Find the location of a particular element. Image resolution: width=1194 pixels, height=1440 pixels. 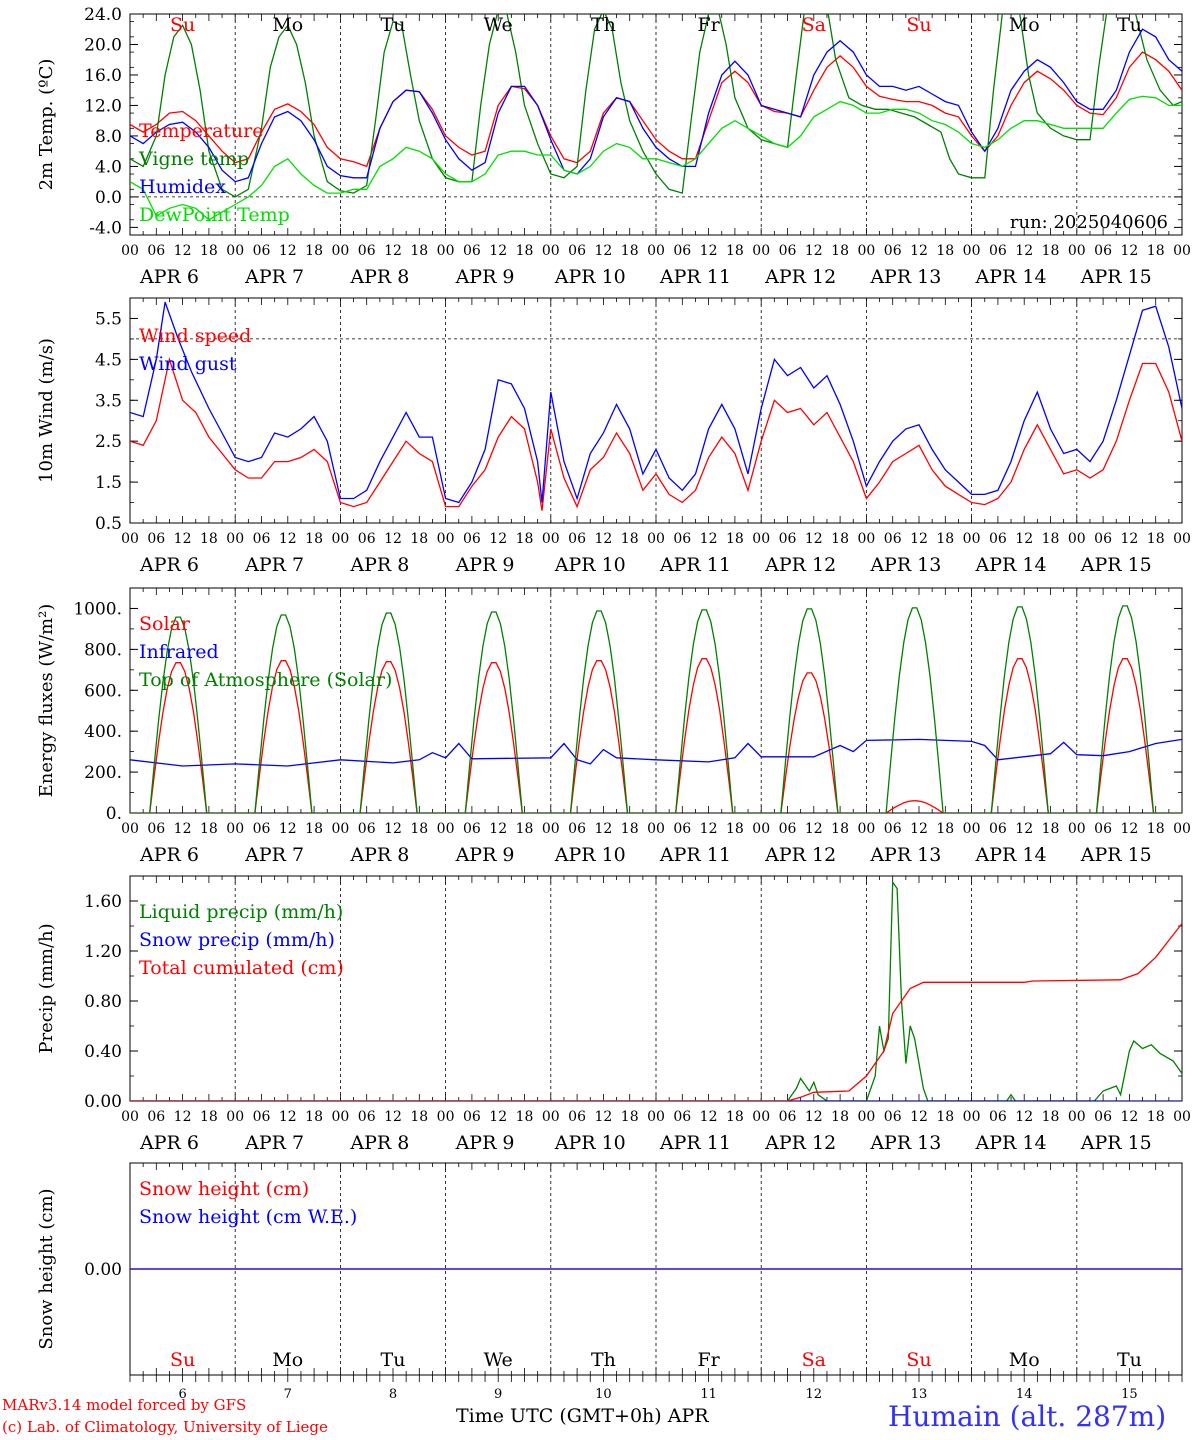

day-number-label: 15 is located at coordinates (1129, 1394).